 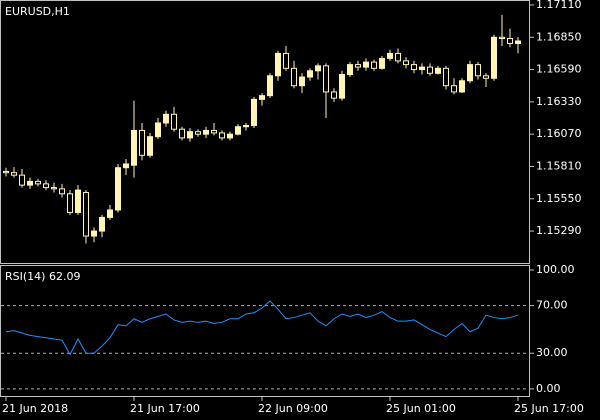 I want to click on x-tick-label: 21 Jun 17:00, so click(x=165, y=408).